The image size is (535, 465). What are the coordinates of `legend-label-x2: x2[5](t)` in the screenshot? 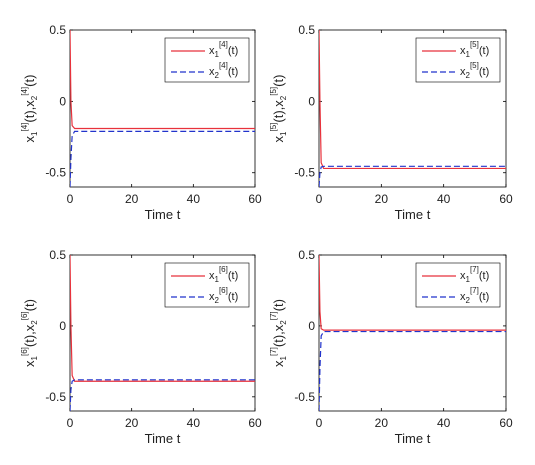 It's located at (474, 70).